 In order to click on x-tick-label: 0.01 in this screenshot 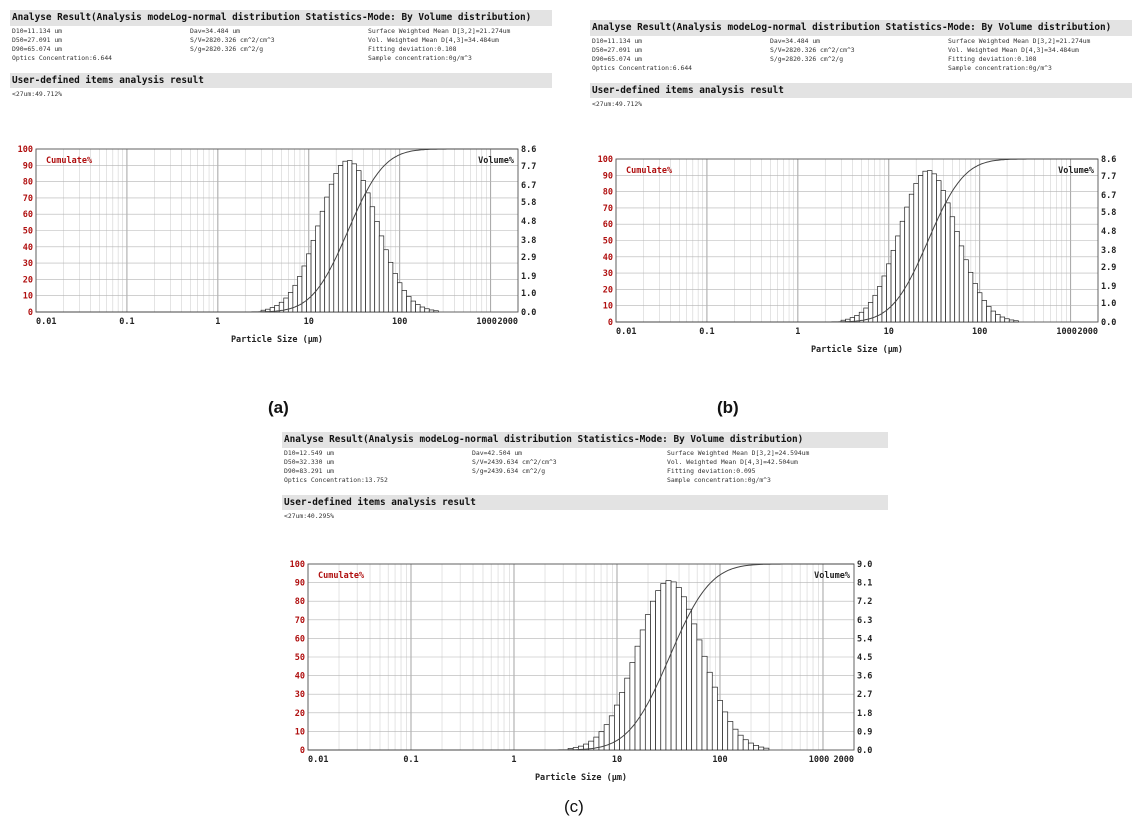, I will do `click(46, 322)`.